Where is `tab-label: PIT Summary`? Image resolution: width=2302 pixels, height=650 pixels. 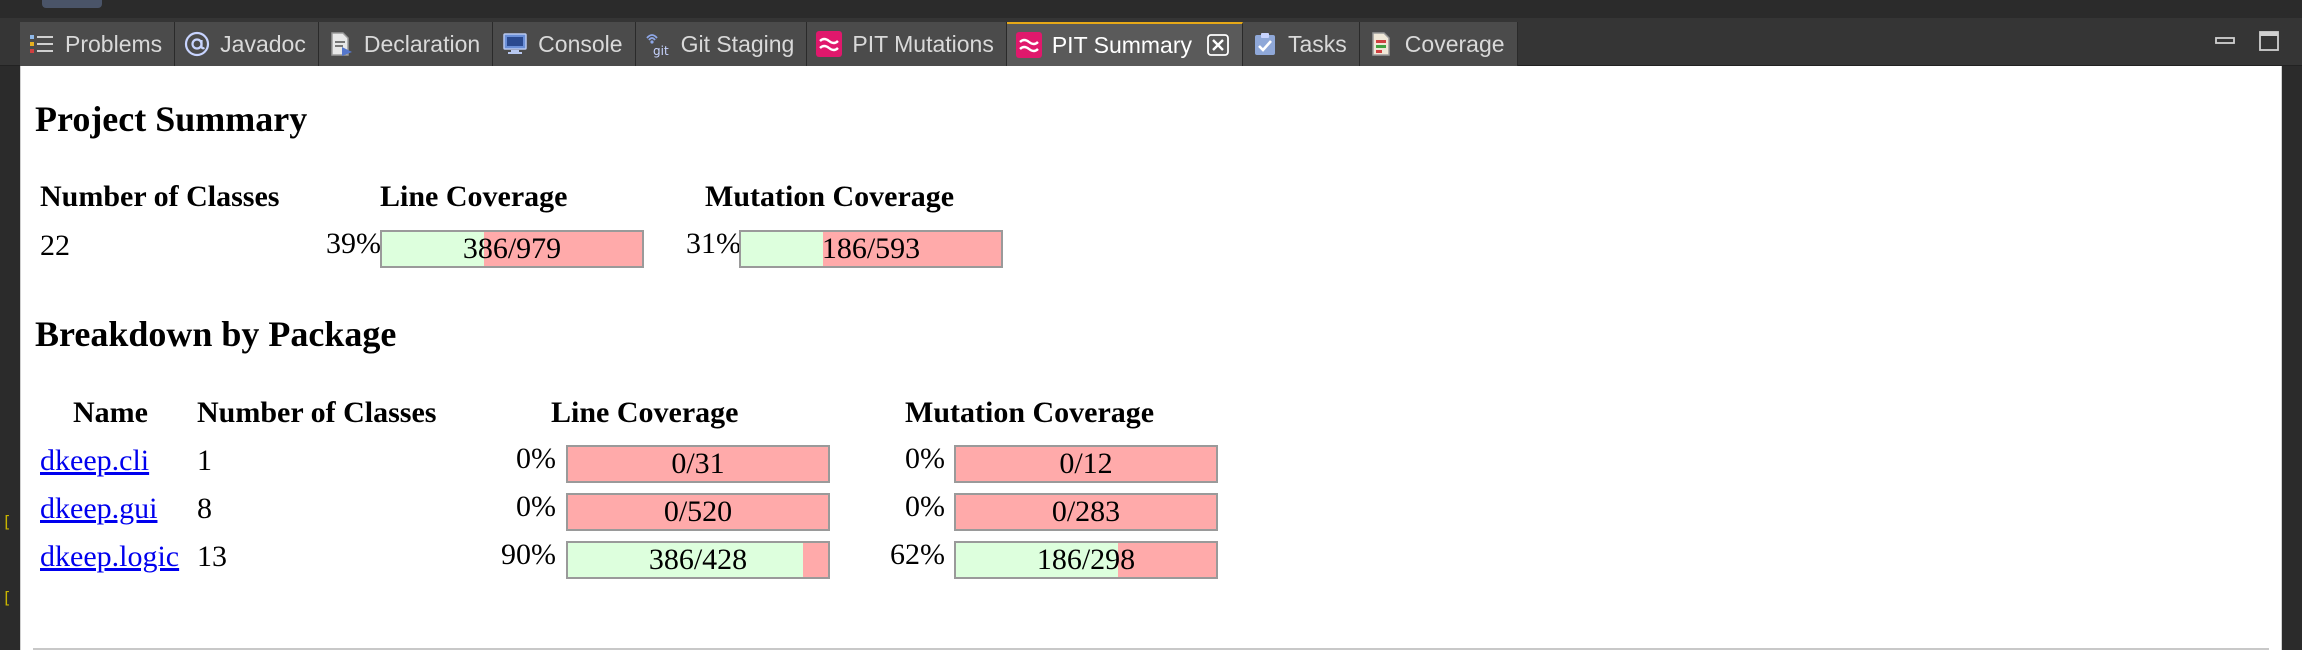 tab-label: PIT Summary is located at coordinates (1121, 44).